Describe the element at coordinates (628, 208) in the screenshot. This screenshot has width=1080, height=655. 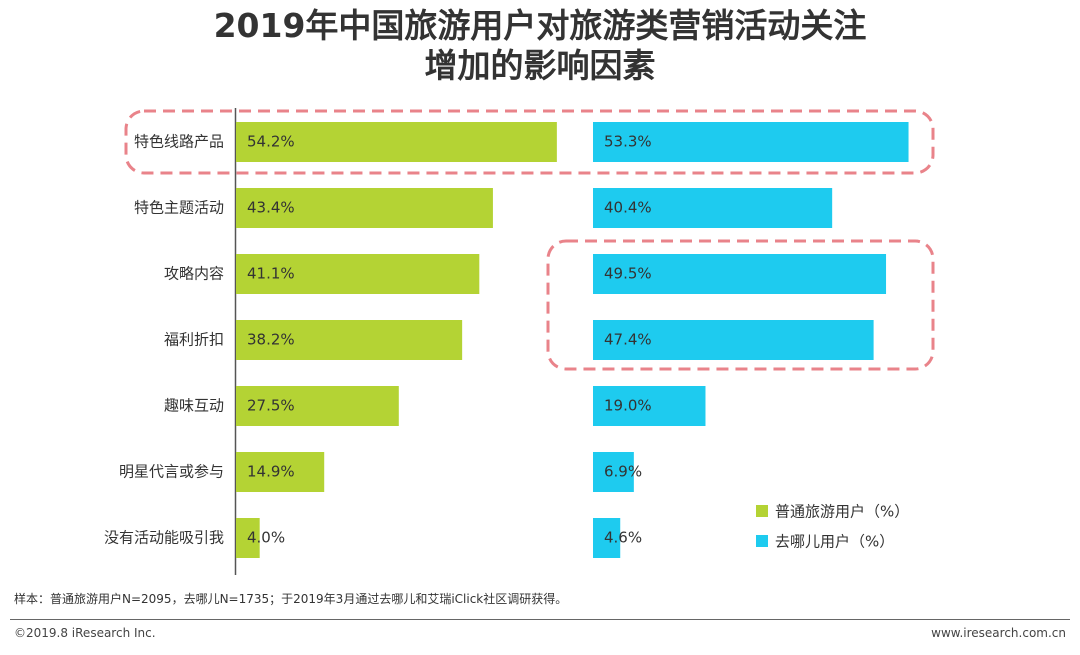
I see `data-label-series2: 40.4%` at that location.